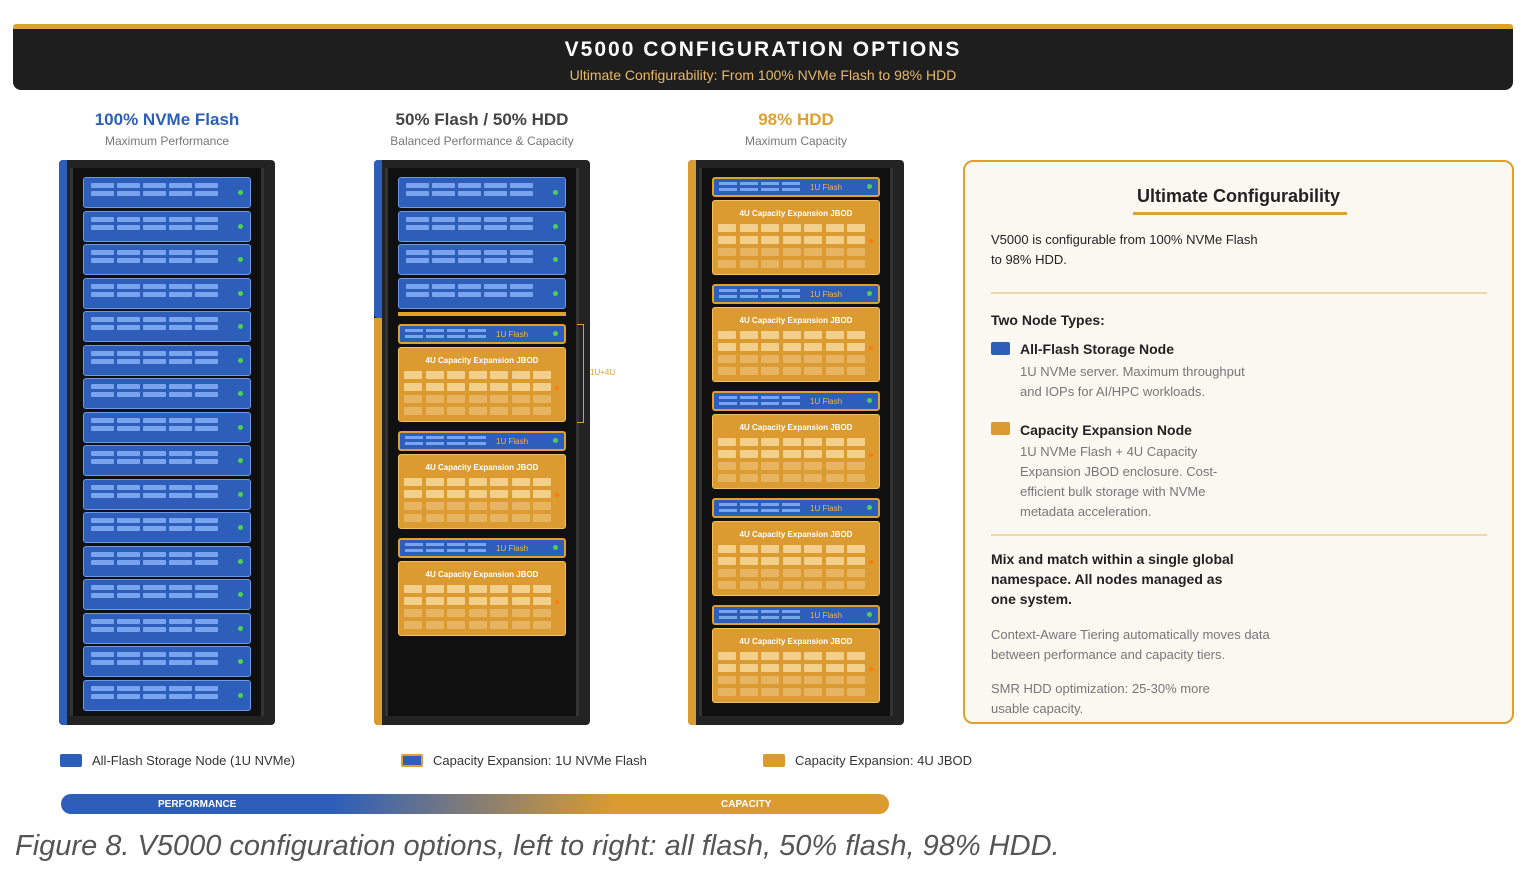  Describe the element at coordinates (482, 141) in the screenshot. I see `column-subtitle: Balanced Performance & Capacity` at that location.